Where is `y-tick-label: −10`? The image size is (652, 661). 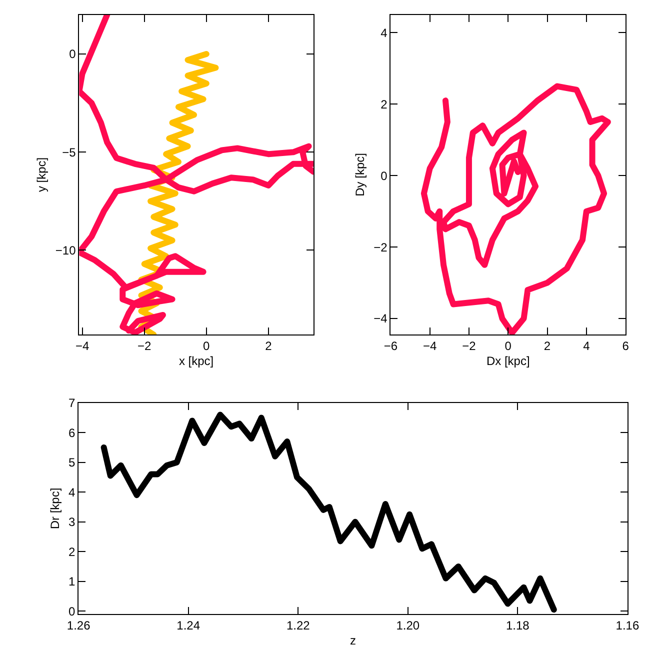 y-tick-label: −10 is located at coordinates (65, 250).